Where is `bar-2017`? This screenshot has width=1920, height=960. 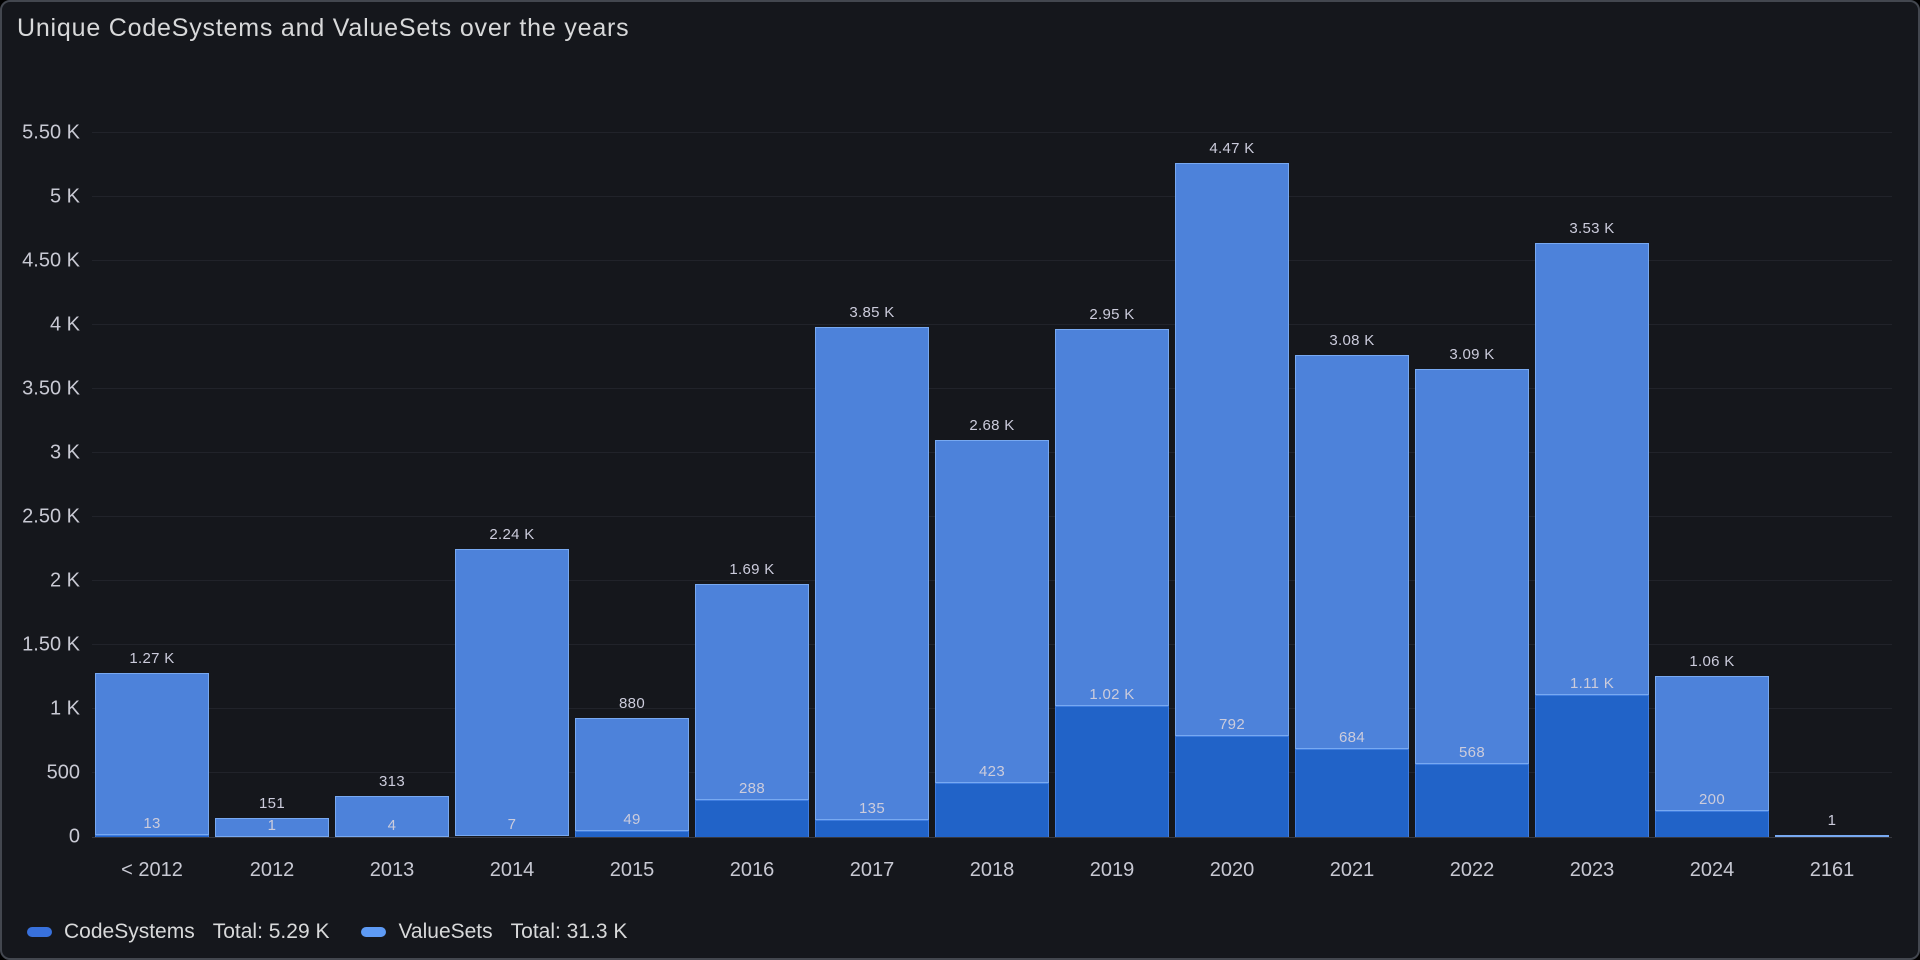
bar-2017 is located at coordinates (872, 581).